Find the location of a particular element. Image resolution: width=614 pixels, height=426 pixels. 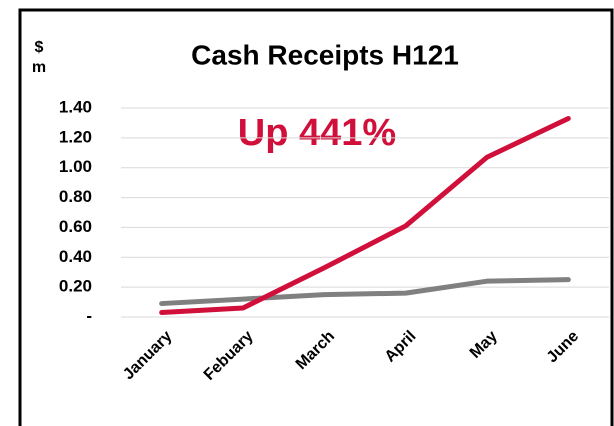

chart-title: Cash Receipts H121 is located at coordinates (325, 54).